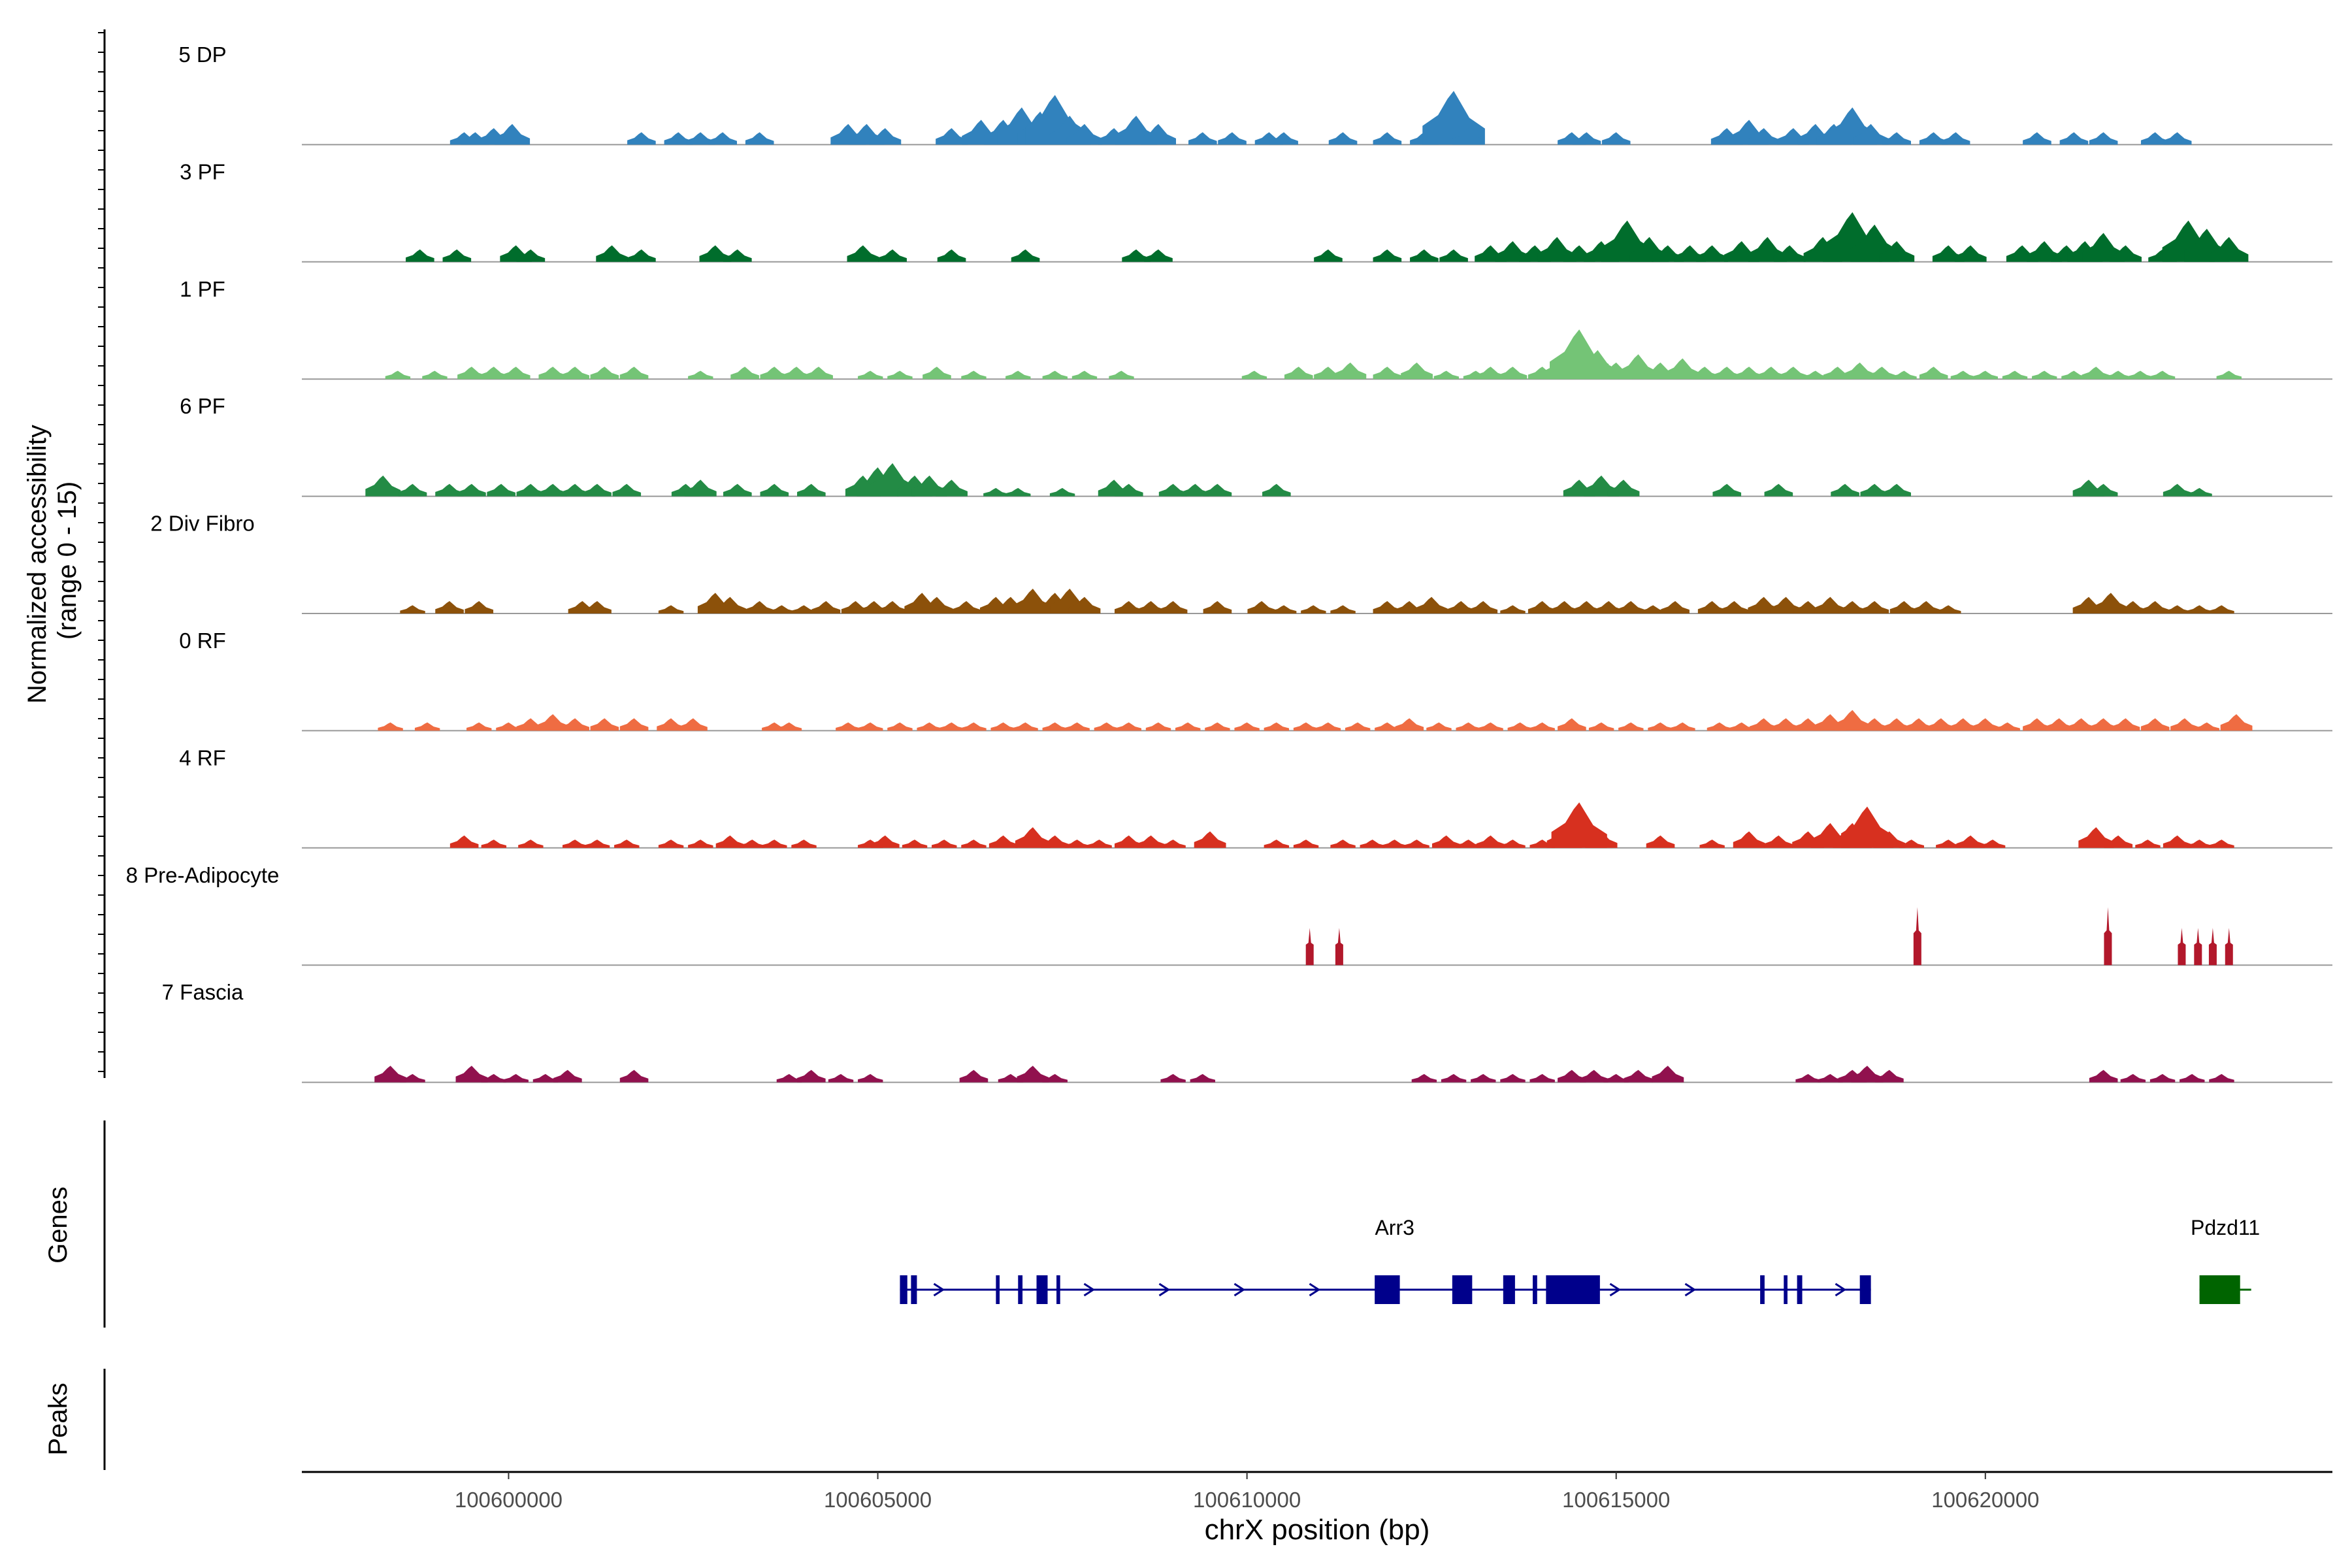 Image resolution: width=2352 pixels, height=1568 pixels. What do you see at coordinates (509, 1500) in the screenshot?
I see `x-tick-label: 100600000` at bounding box center [509, 1500].